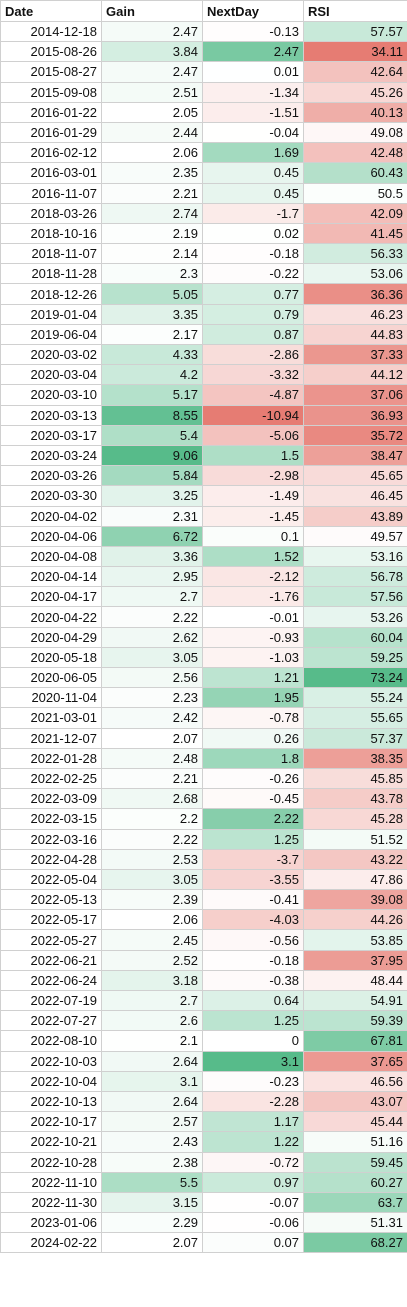  Describe the element at coordinates (253, 153) in the screenshot. I see `nextday-cell: 1.69` at that location.